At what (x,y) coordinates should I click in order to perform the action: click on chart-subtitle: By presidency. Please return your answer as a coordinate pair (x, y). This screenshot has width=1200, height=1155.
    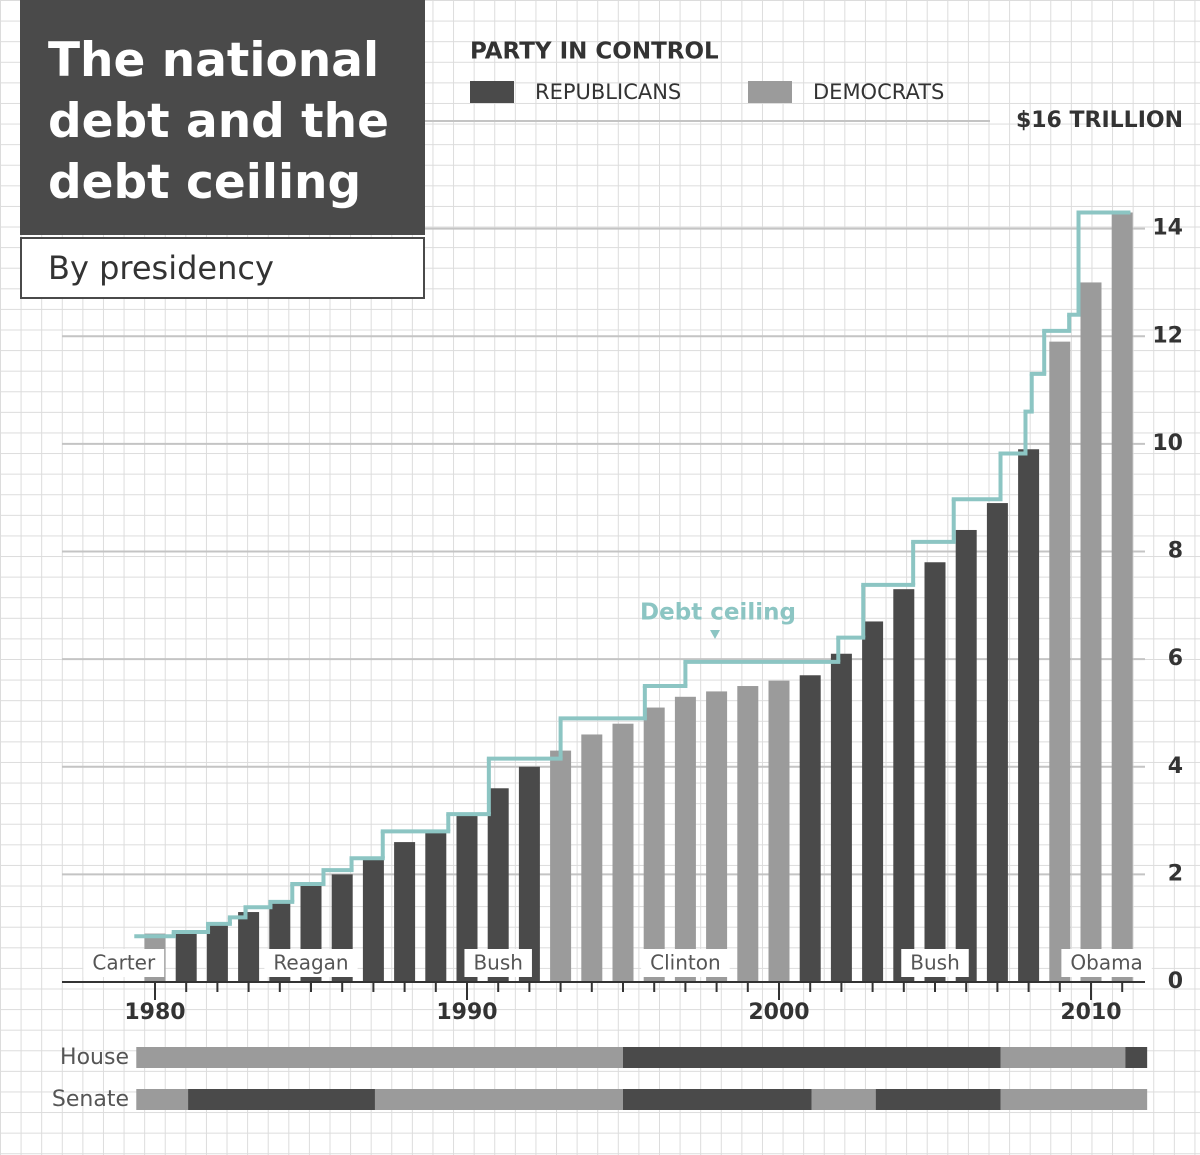
    Looking at the image, I should click on (222, 268).